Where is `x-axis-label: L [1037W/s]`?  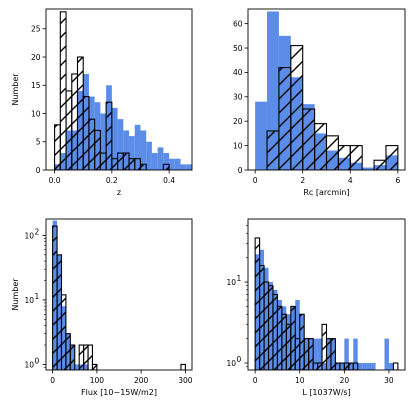 x-axis-label: L [1037W/s] is located at coordinates (326, 392).